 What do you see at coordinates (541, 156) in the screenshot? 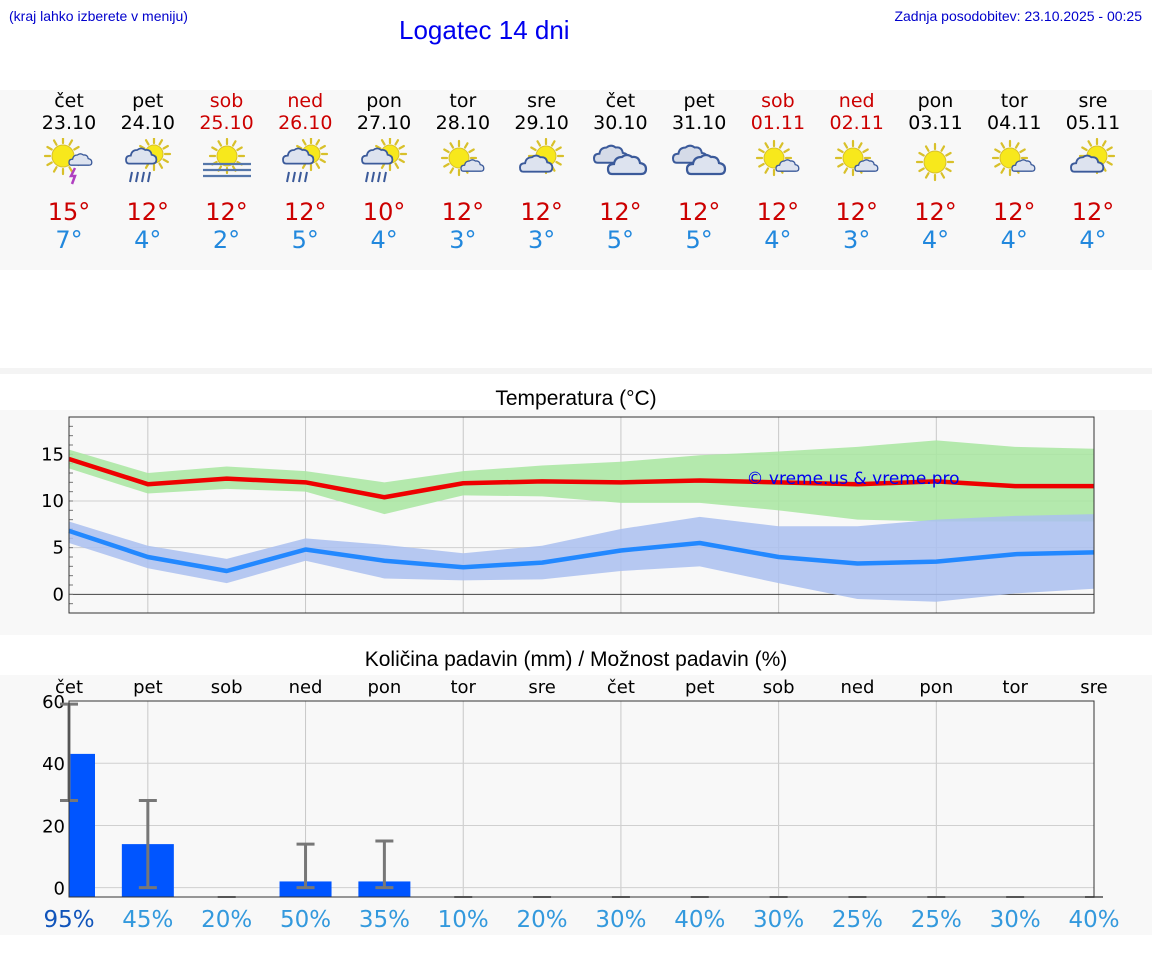
I see `sun-cloud-icon` at bounding box center [541, 156].